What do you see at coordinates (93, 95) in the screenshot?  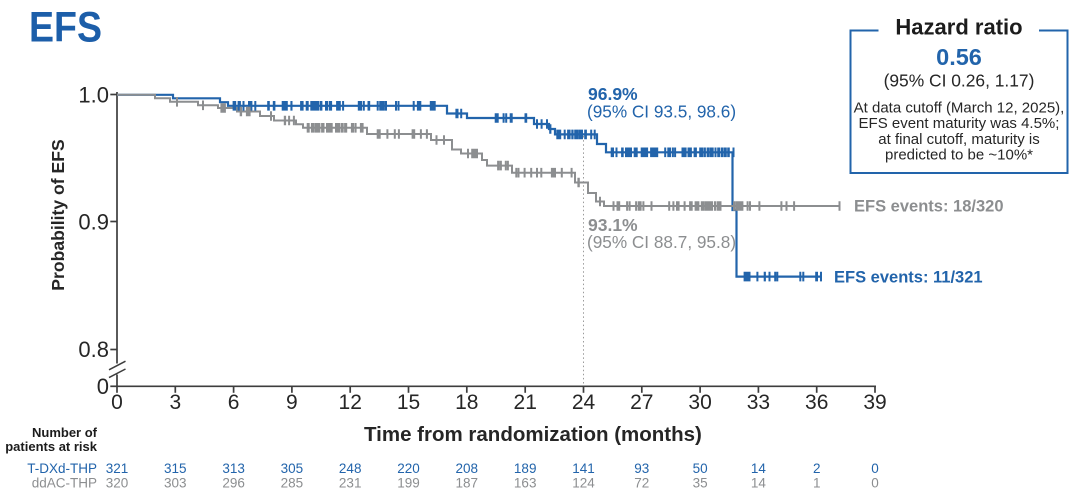 I see `svg-text: 1.0` at bounding box center [93, 95].